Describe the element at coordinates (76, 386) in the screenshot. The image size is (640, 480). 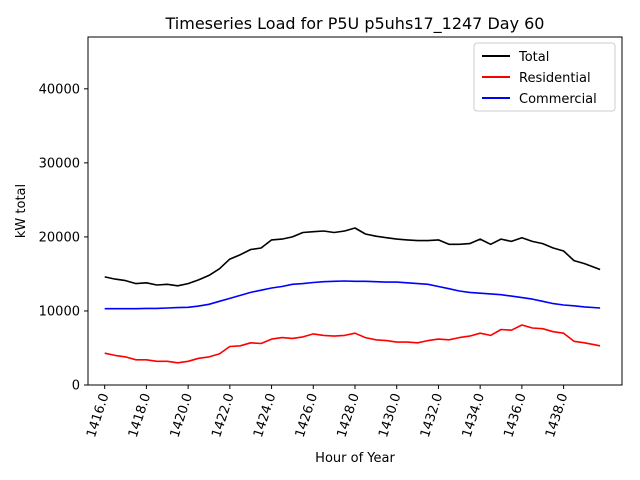
I see `y-tick-label: 0` at that location.